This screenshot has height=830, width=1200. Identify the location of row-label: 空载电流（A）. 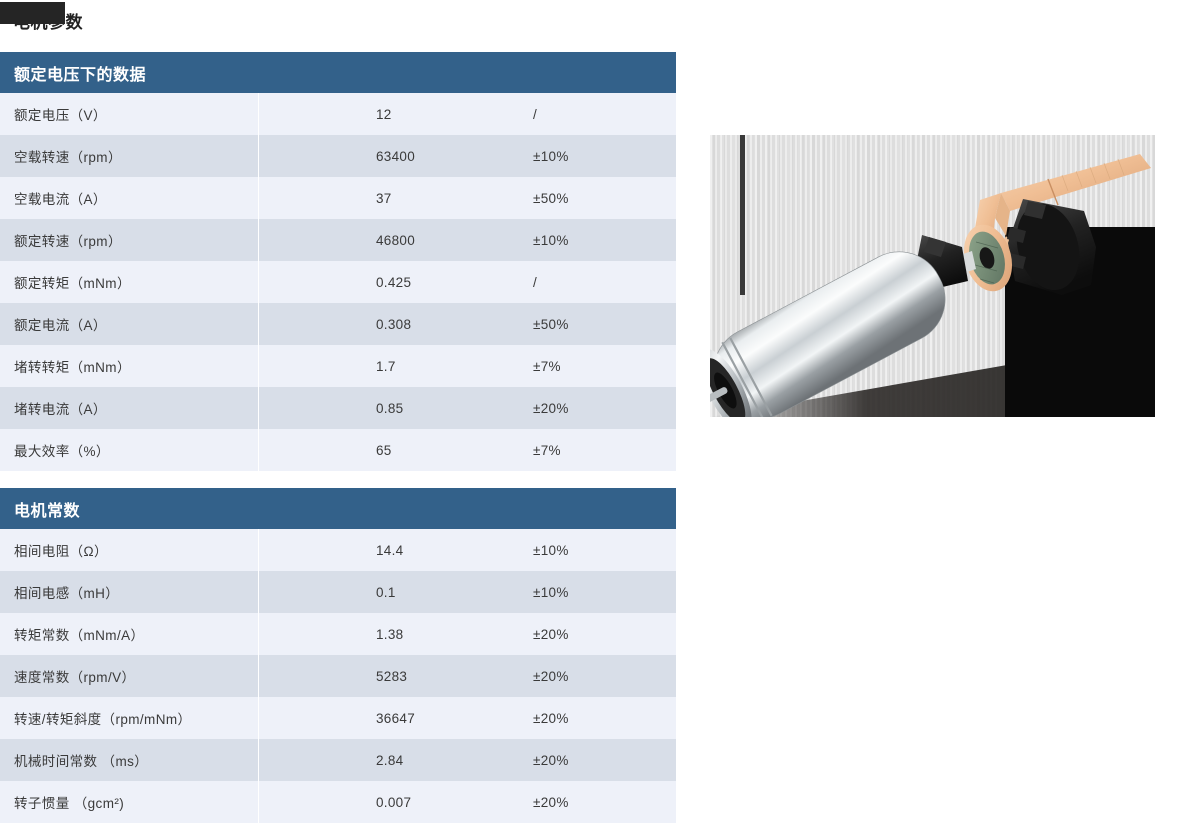
(60, 199).